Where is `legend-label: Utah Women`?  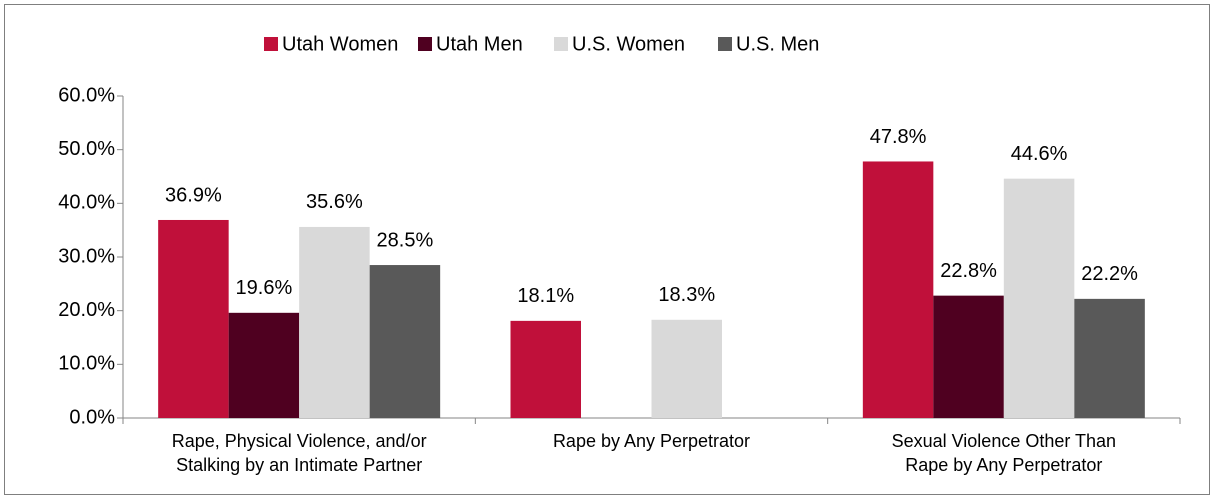
legend-label: Utah Women is located at coordinates (340, 44).